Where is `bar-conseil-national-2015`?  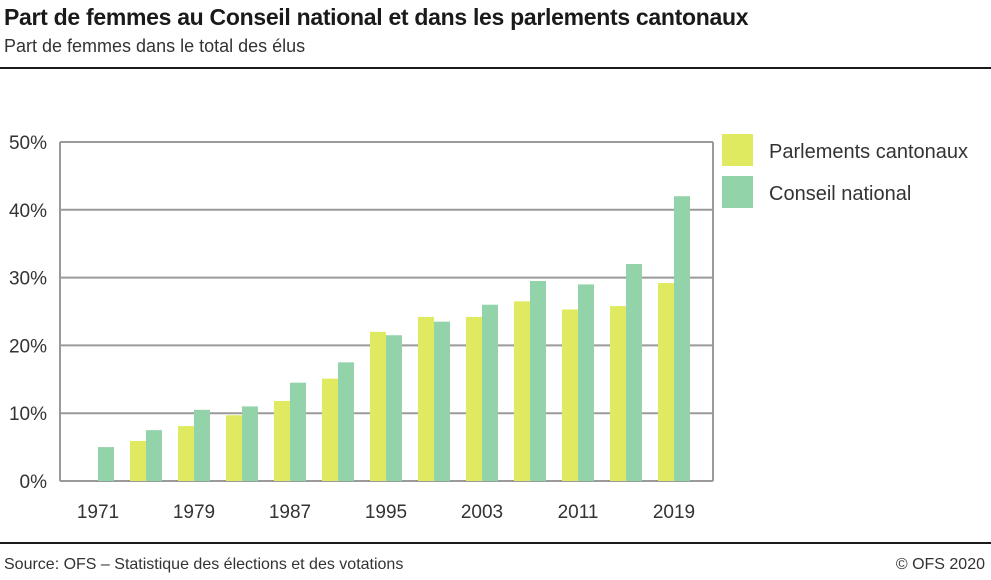 bar-conseil-national-2015 is located at coordinates (634, 372).